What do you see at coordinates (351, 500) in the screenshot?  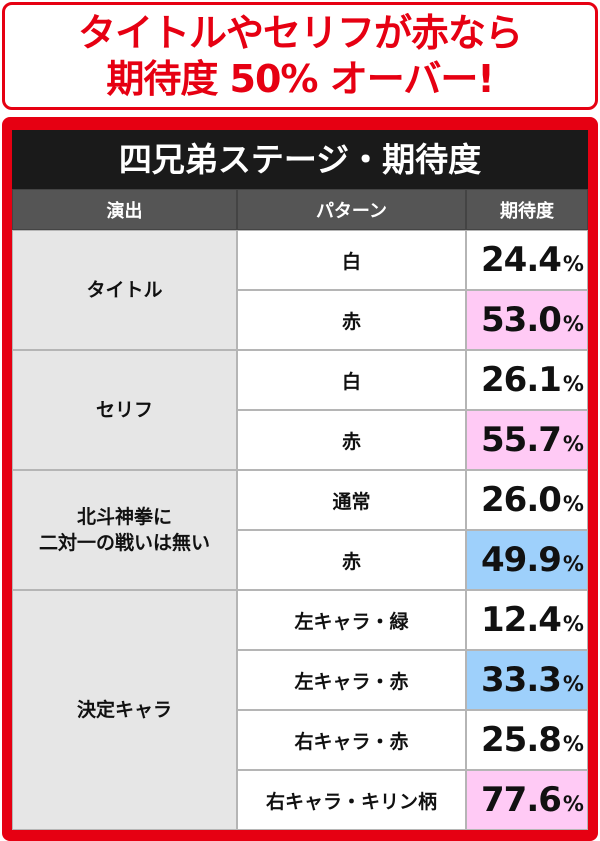 I see `pattern-cell: 通常` at bounding box center [351, 500].